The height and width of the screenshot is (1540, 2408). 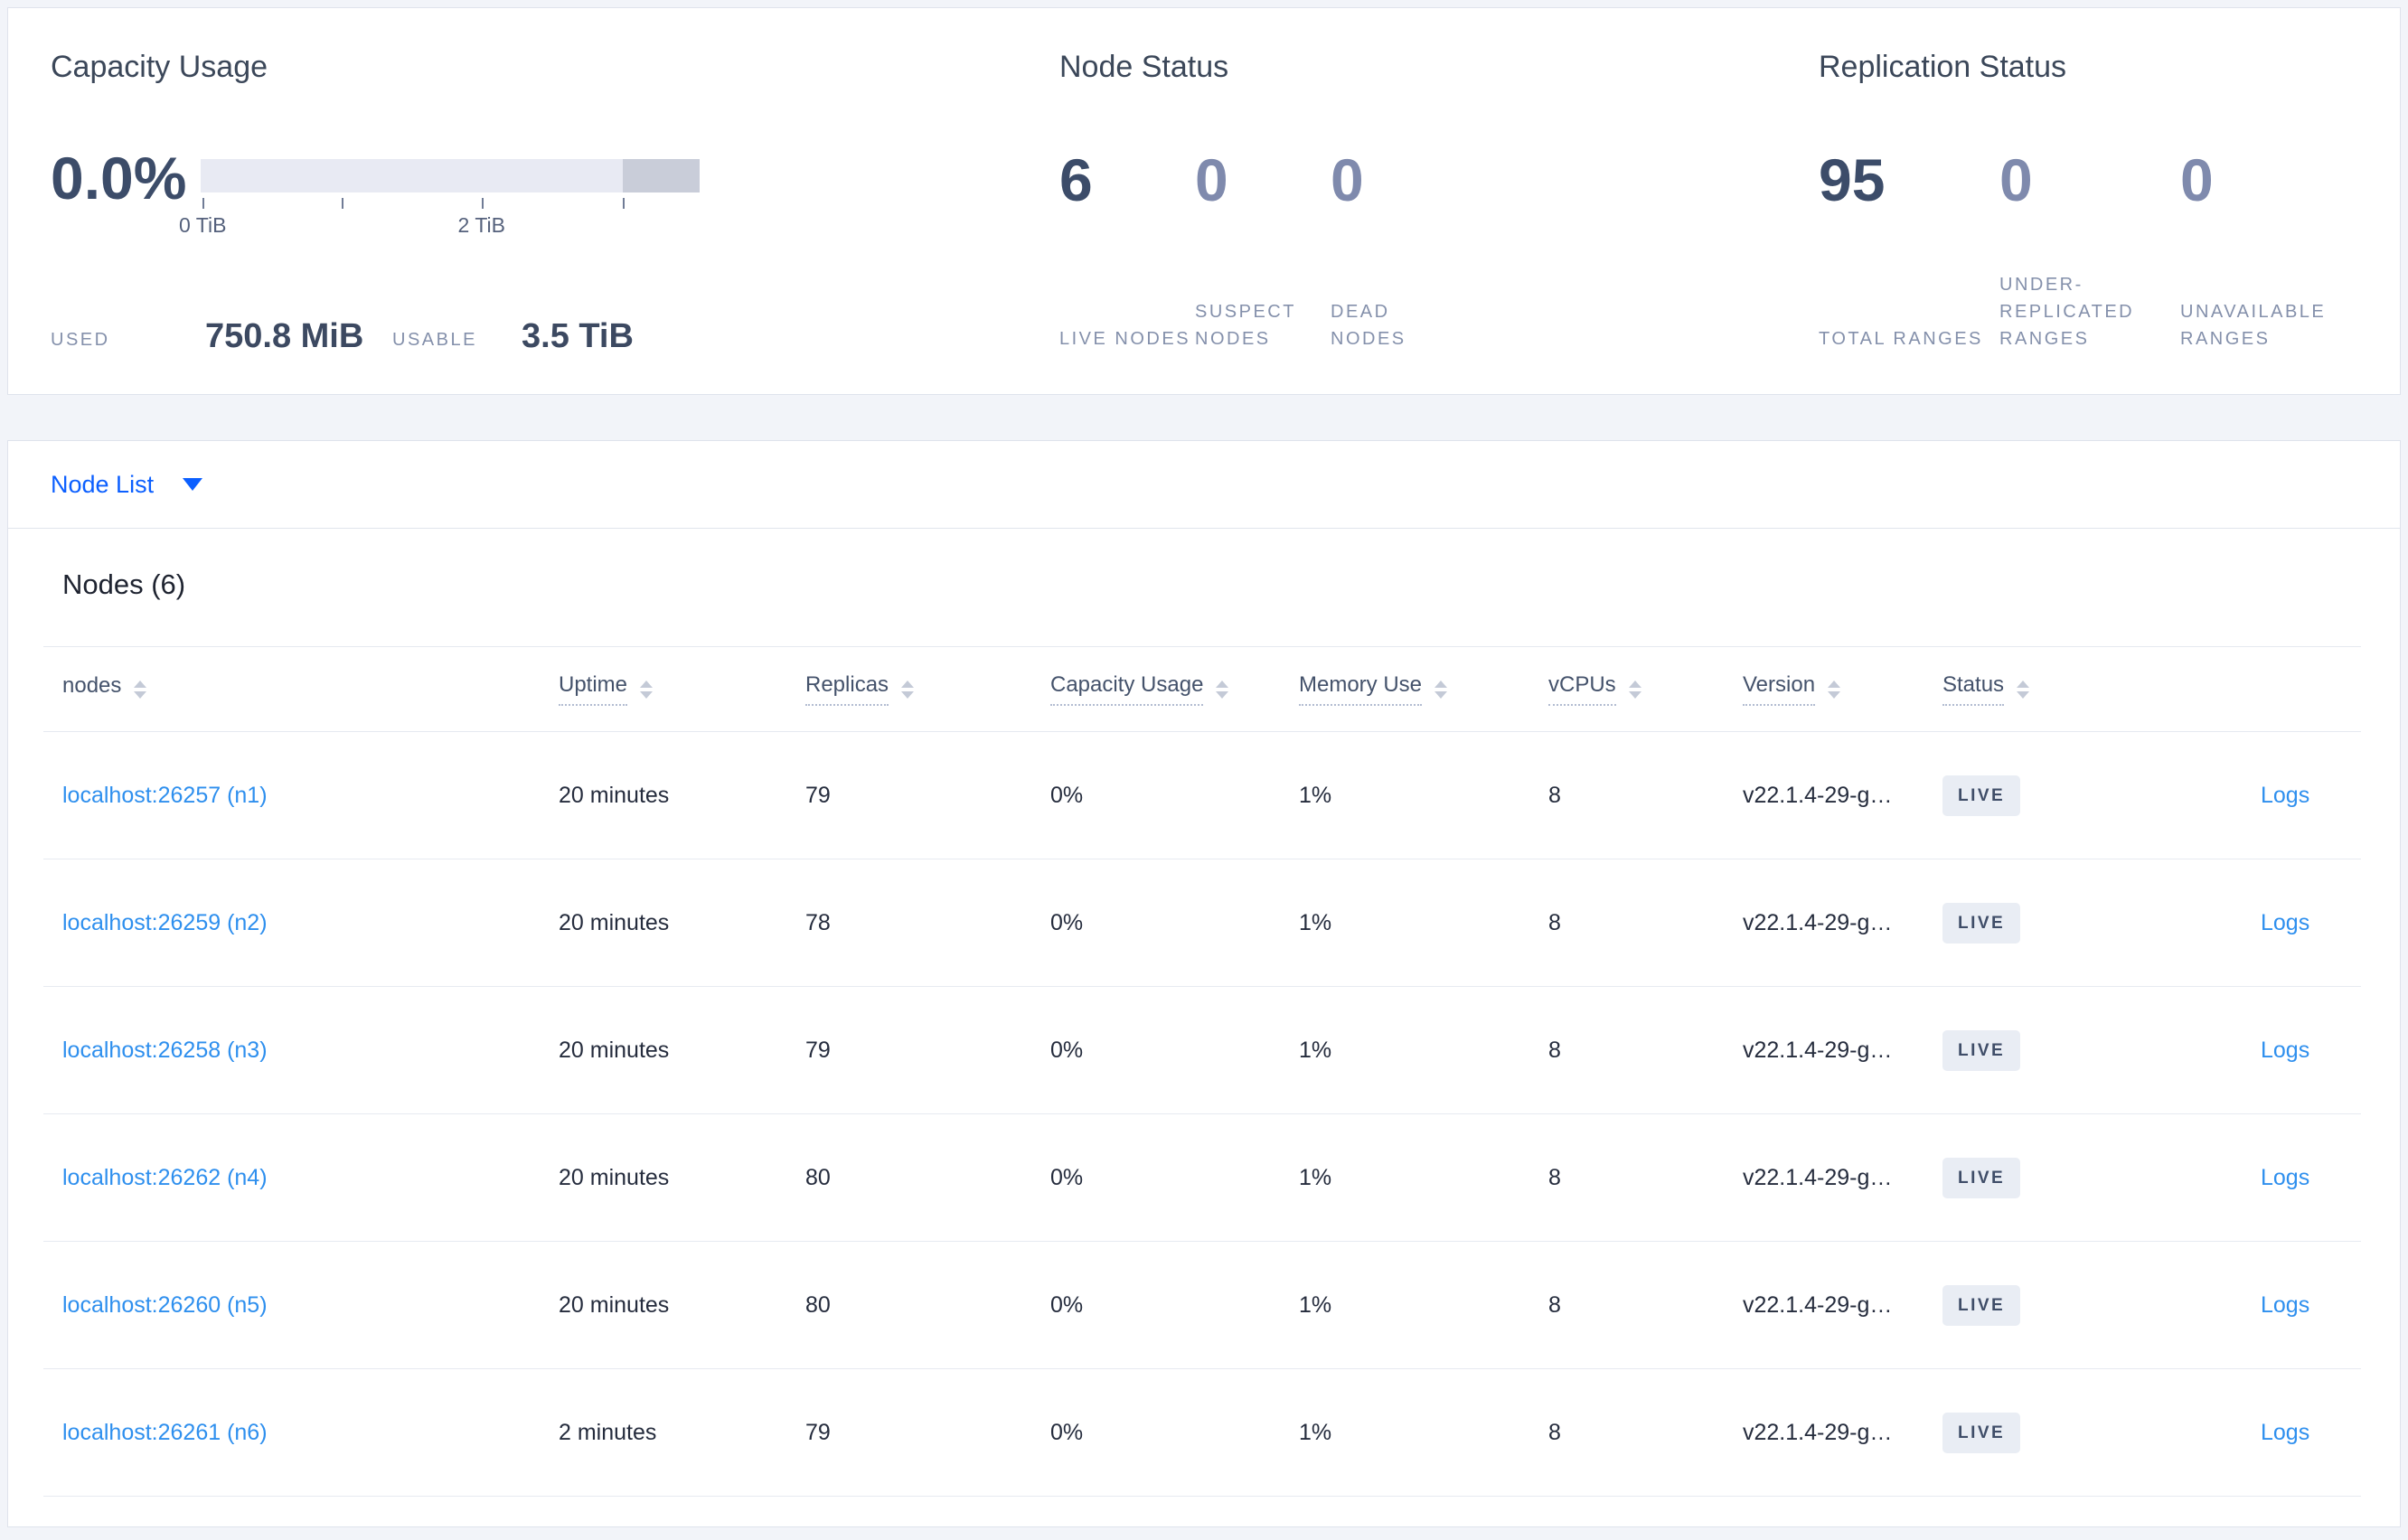 I want to click on node-link: localhost:26258 (n3), so click(x=165, y=1050).